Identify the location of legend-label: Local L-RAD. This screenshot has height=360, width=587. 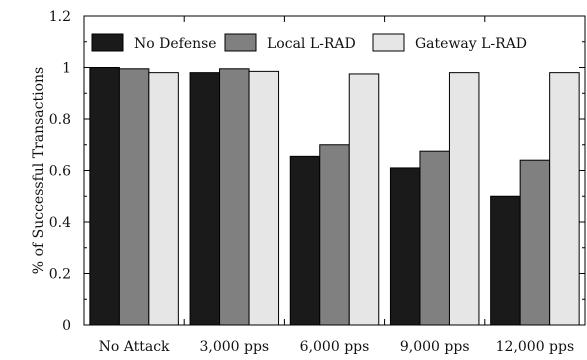
(311, 44).